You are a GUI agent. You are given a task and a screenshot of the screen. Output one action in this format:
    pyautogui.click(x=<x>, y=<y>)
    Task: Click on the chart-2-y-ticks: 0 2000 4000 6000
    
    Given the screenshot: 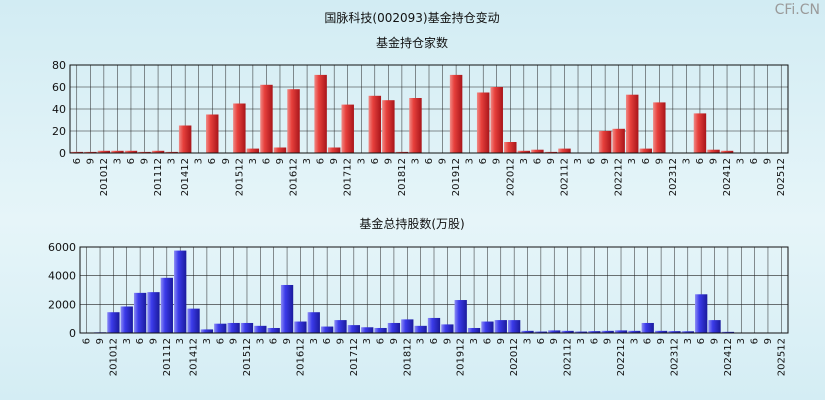 What is the action you would take?
    pyautogui.click(x=62, y=290)
    